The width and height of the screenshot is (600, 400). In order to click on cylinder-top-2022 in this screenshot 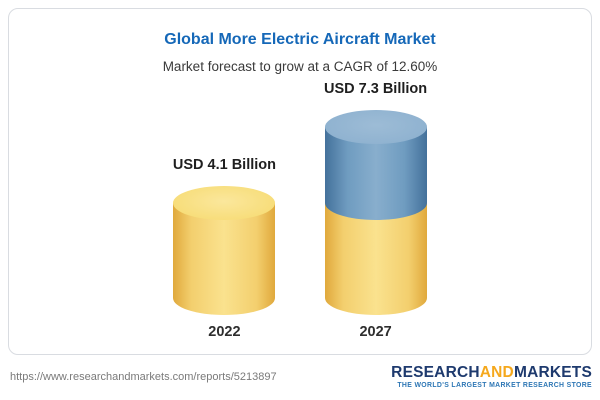, I will do `click(224, 203)`.